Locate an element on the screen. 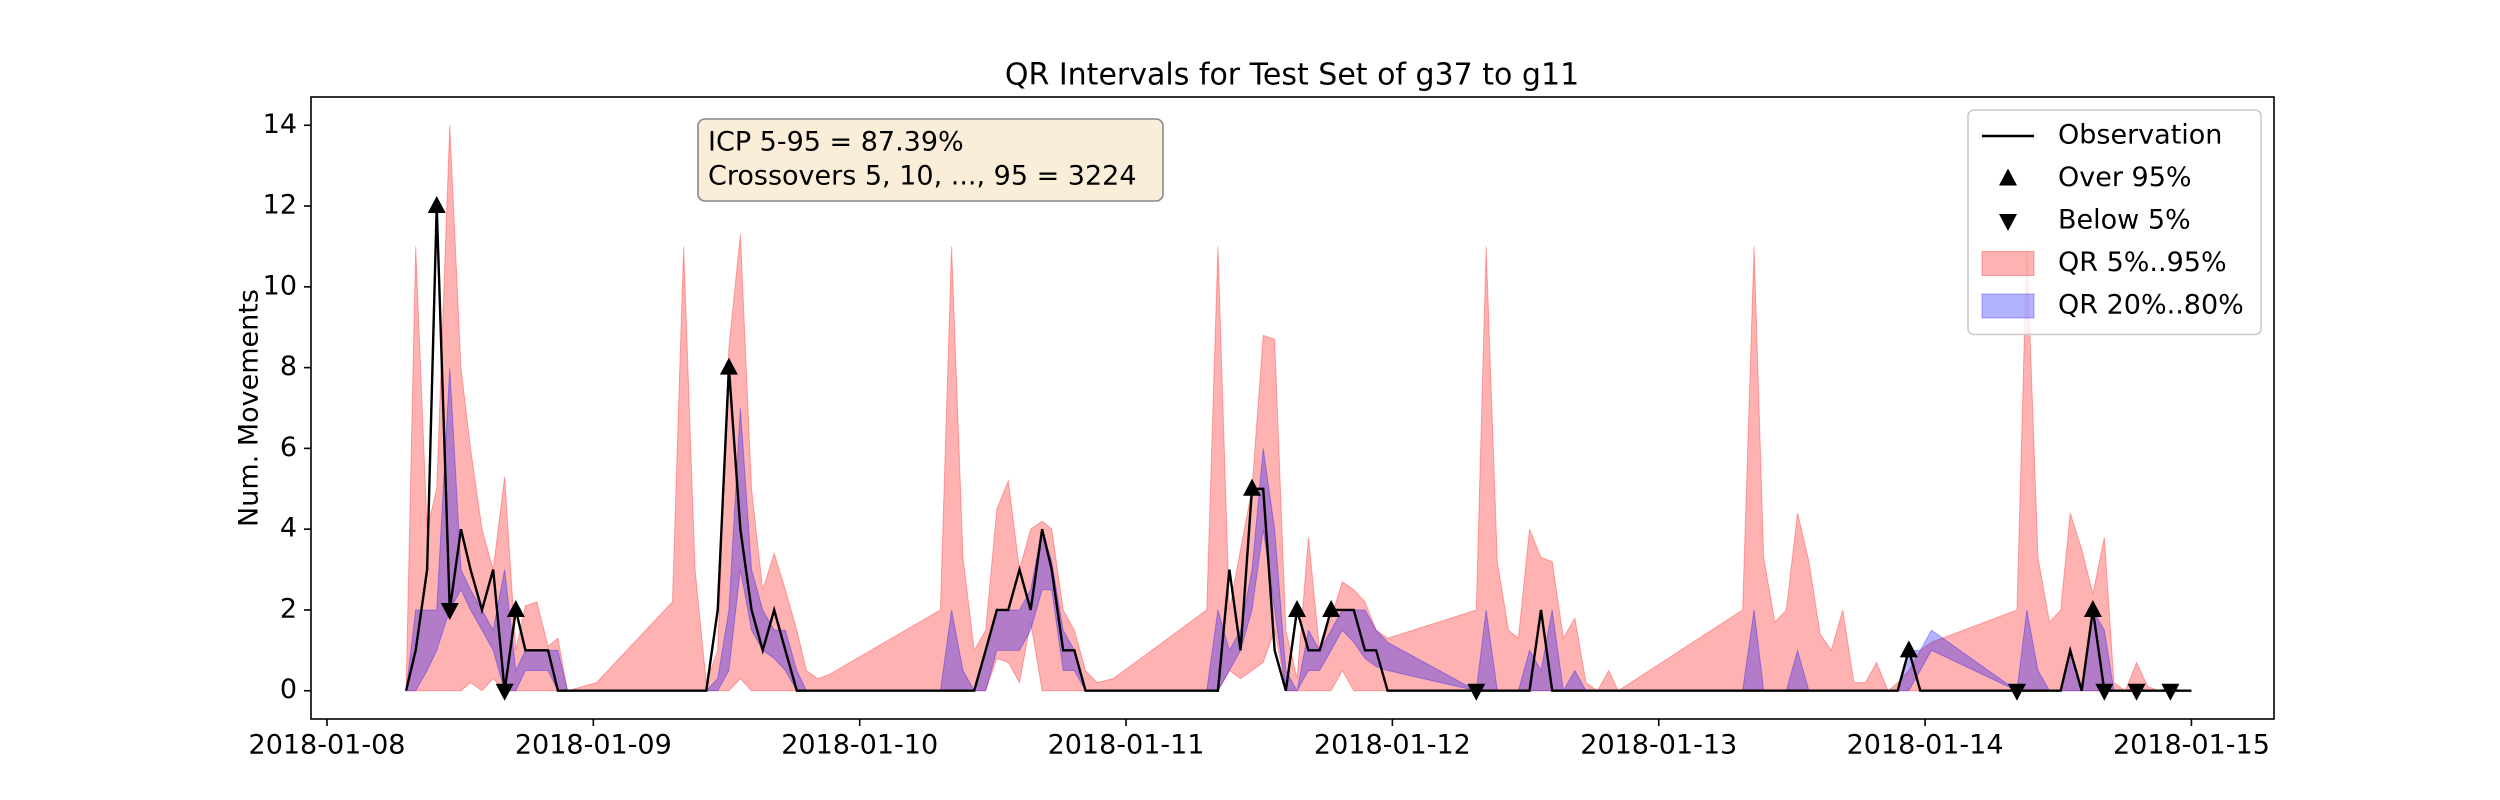 The height and width of the screenshot is (800, 2500). x-tick-label: 2018-01-08 is located at coordinates (327, 745).